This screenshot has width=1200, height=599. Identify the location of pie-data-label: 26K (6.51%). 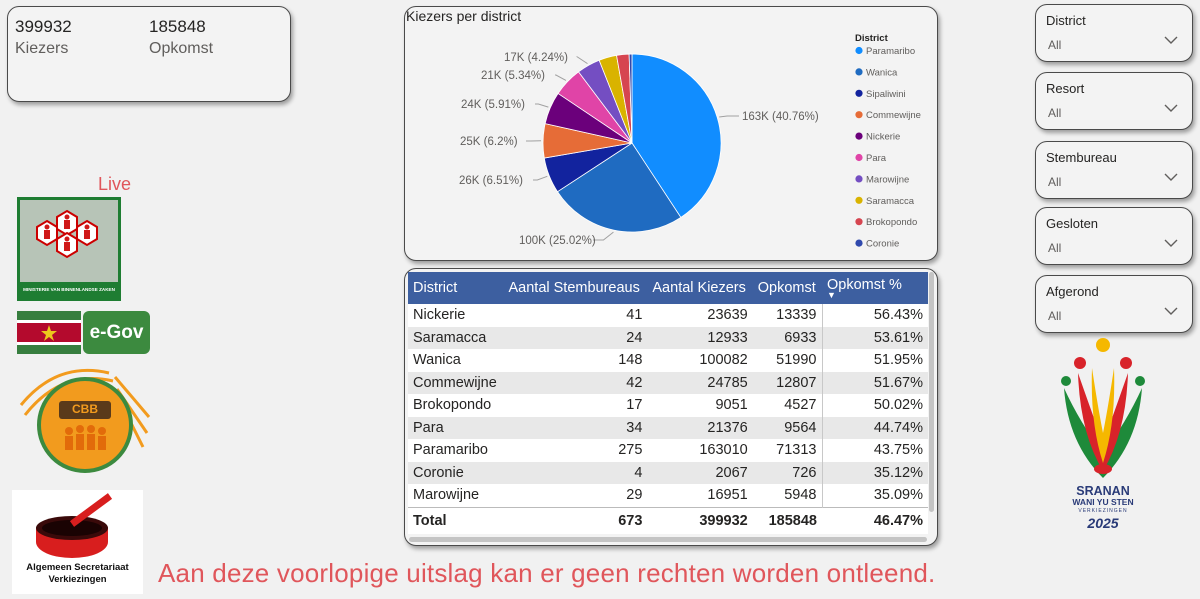
(491, 181).